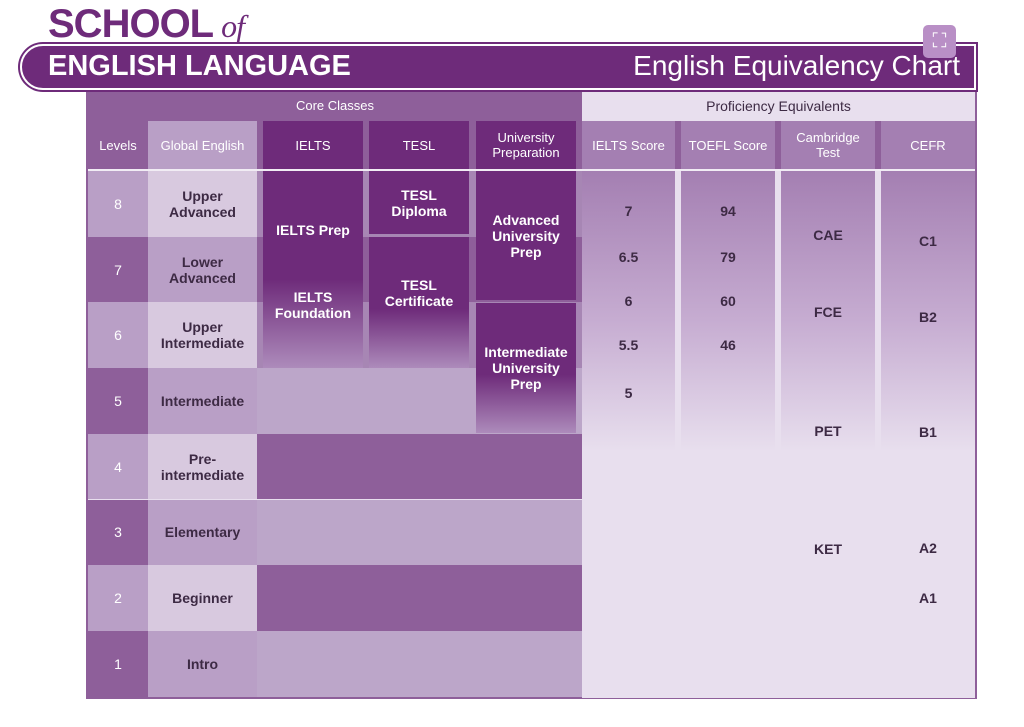 This screenshot has height=727, width=1024. Describe the element at coordinates (118, 663) in the screenshot. I see `level-number: 1` at that location.